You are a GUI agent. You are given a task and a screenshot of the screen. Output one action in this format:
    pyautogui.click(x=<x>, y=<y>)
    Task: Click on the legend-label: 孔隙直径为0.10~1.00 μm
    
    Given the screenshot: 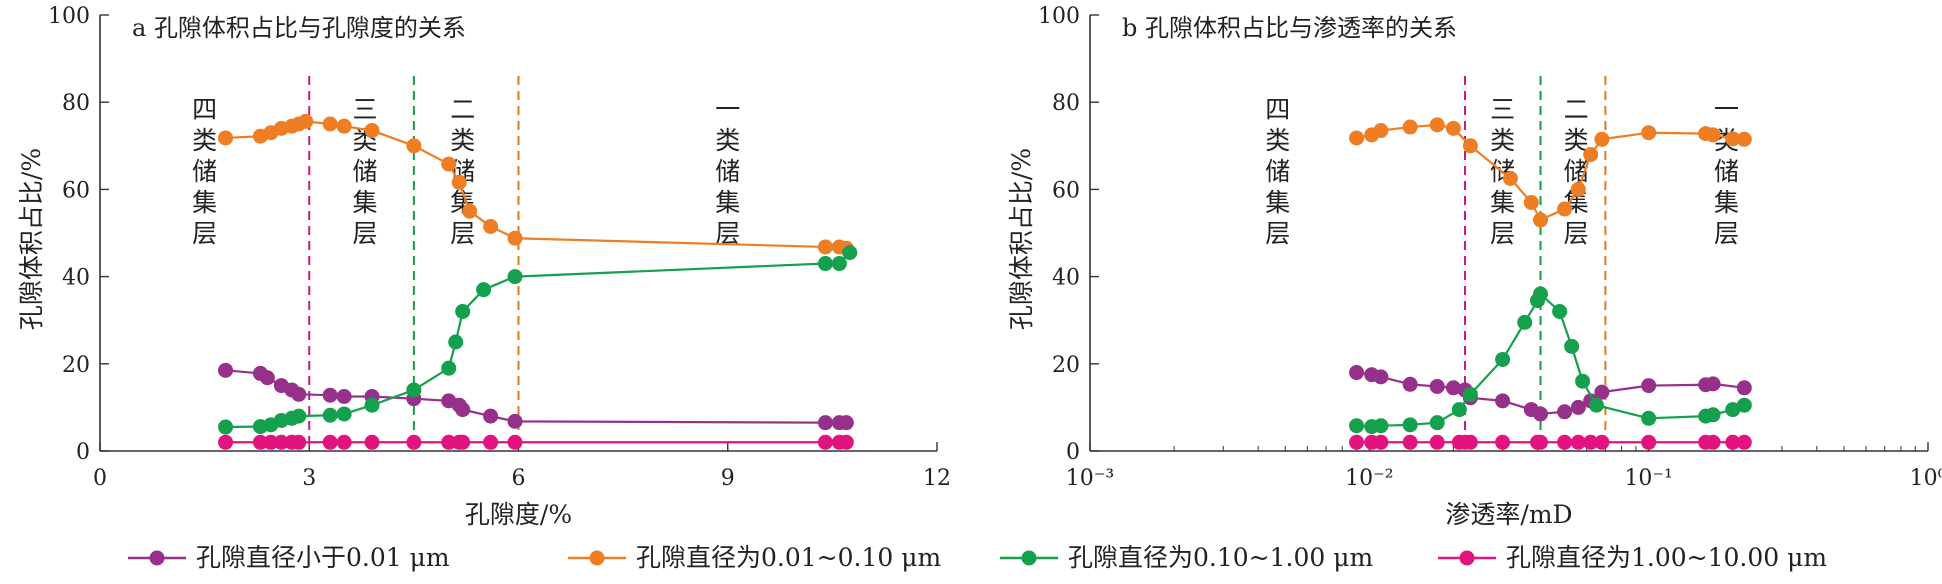 What is the action you would take?
    pyautogui.click(x=1220, y=557)
    